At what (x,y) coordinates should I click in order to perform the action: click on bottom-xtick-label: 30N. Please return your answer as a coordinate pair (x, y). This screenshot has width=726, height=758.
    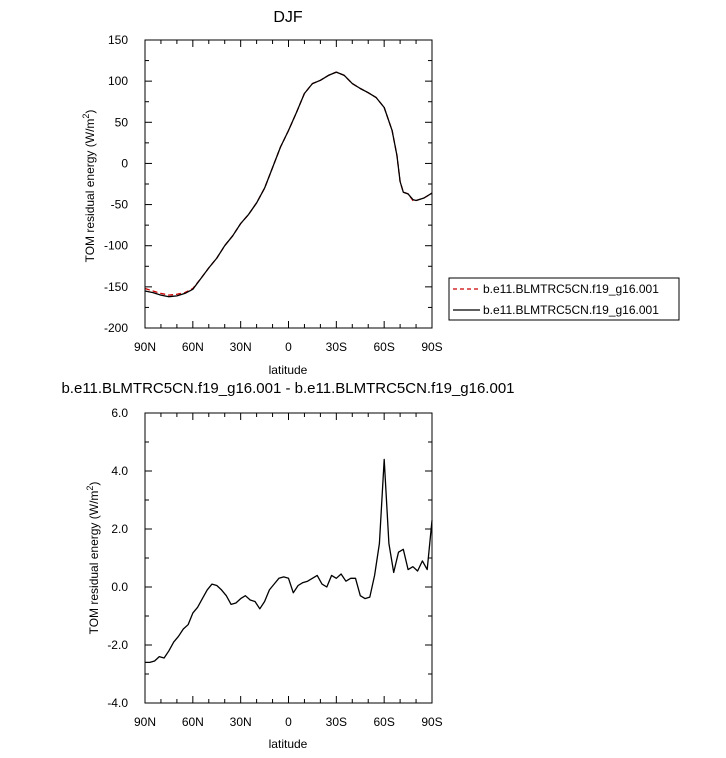
    Looking at the image, I should click on (241, 722).